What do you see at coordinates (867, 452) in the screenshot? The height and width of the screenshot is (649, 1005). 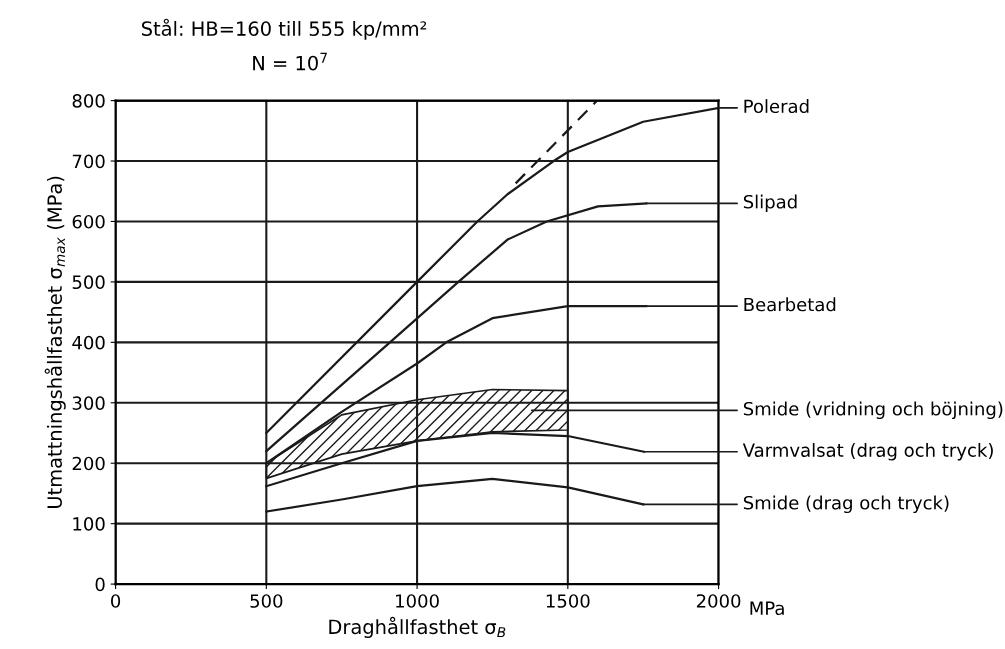 I see `text: Varmvalsat (drag och tryck)` at bounding box center [867, 452].